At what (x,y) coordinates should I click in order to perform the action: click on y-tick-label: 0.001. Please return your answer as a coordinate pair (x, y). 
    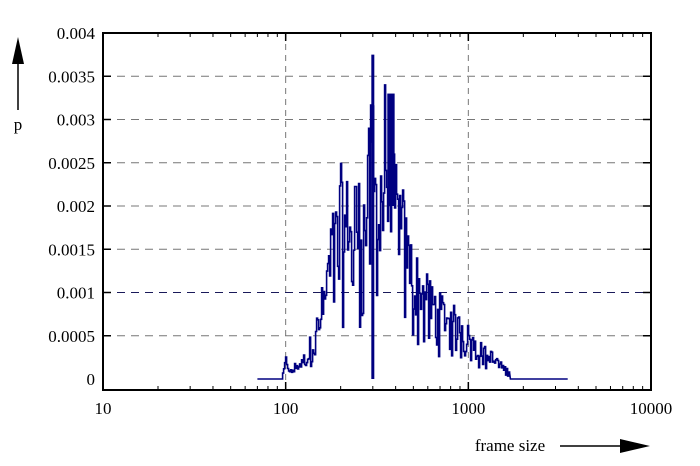
    Looking at the image, I should click on (76, 293).